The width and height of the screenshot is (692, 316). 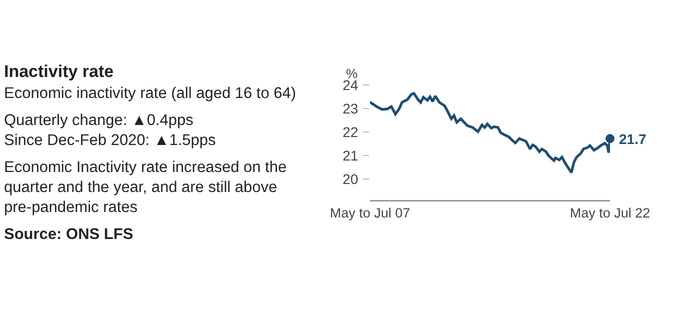 What do you see at coordinates (610, 213) in the screenshot?
I see `x-tick-label: May to Jul 22` at bounding box center [610, 213].